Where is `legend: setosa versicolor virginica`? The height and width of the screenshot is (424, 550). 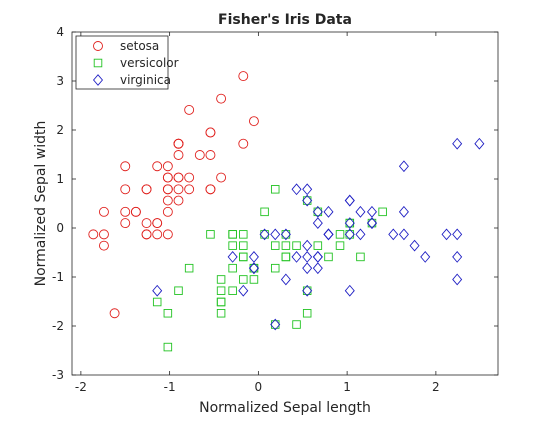 legend: setosa versicolor virginica is located at coordinates (127, 62).